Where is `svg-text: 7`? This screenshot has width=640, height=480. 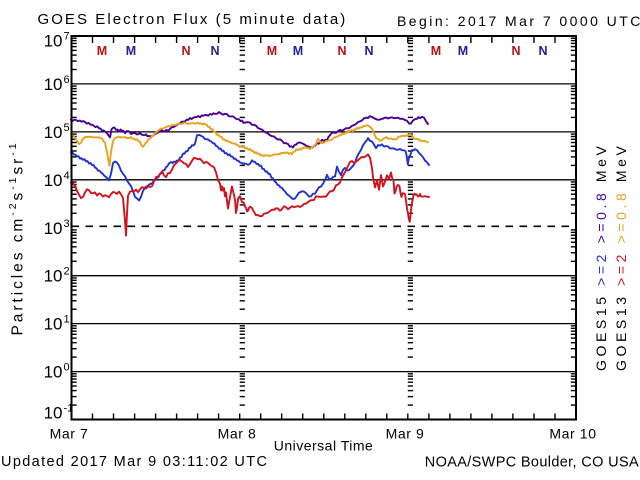
svg-text: 7 is located at coordinates (67, 37).